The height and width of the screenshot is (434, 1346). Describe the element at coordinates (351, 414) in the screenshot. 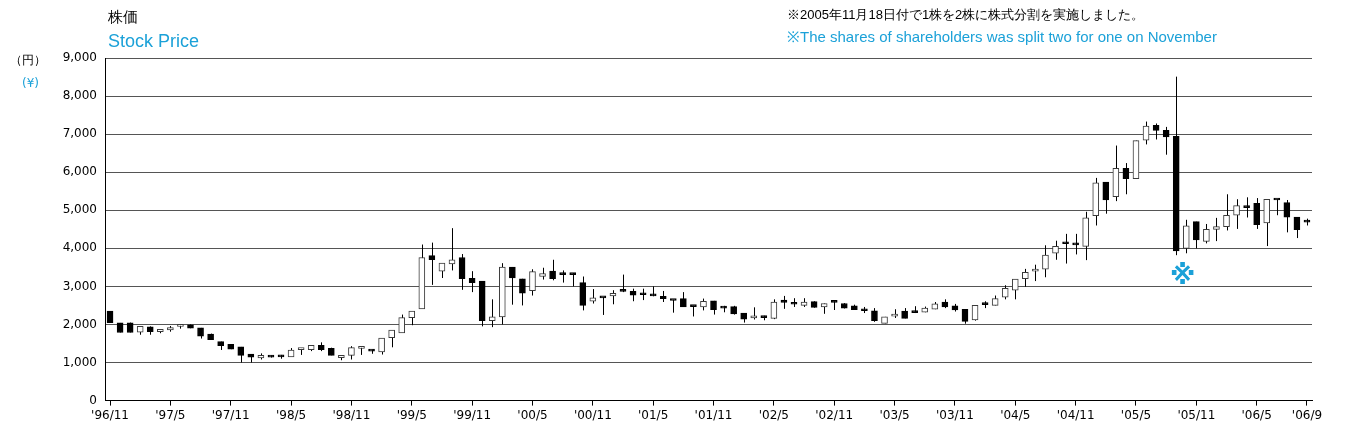

I see `x-tick-label: '98/11` at that location.